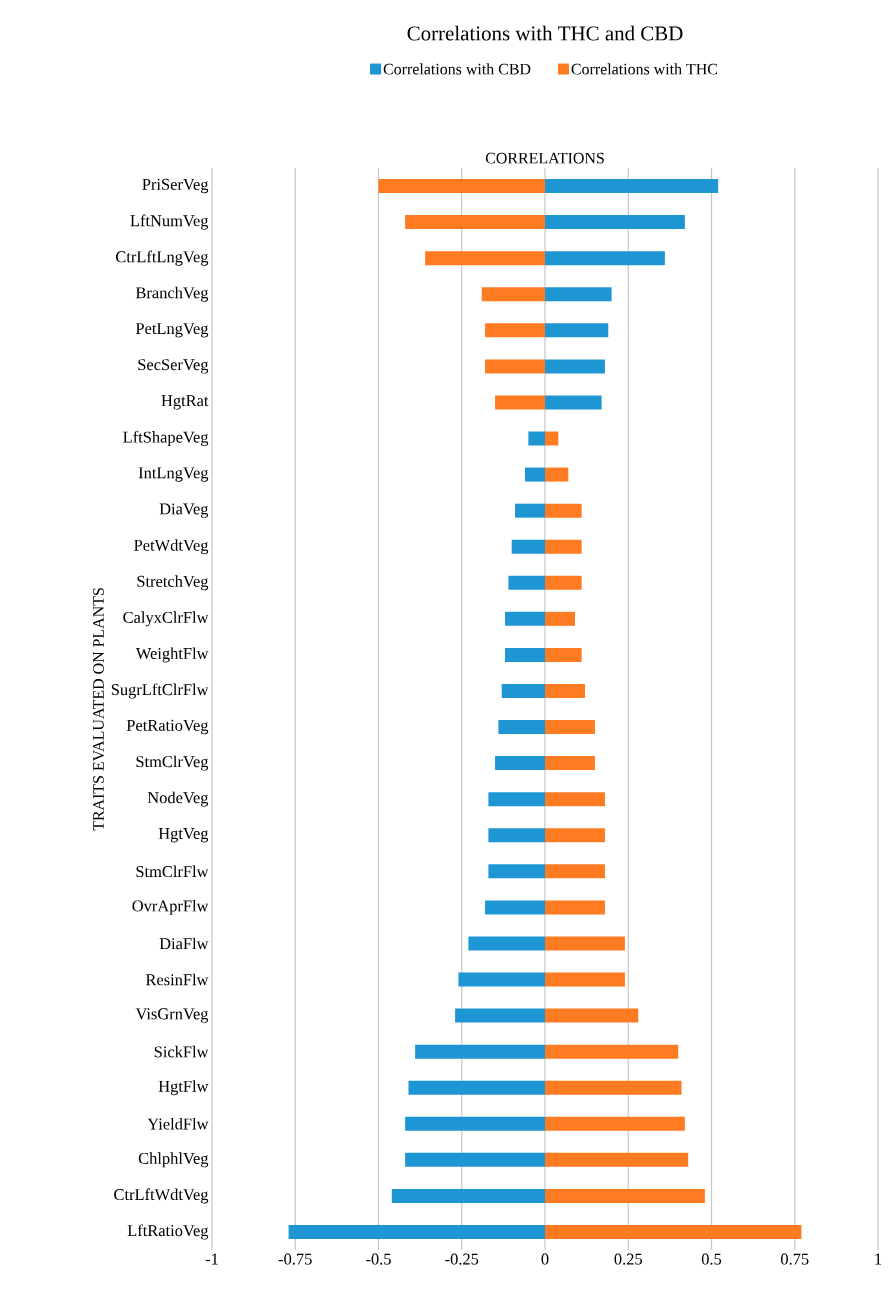  What do you see at coordinates (172, 294) in the screenshot?
I see `y-tick-label: BranchVeg` at bounding box center [172, 294].